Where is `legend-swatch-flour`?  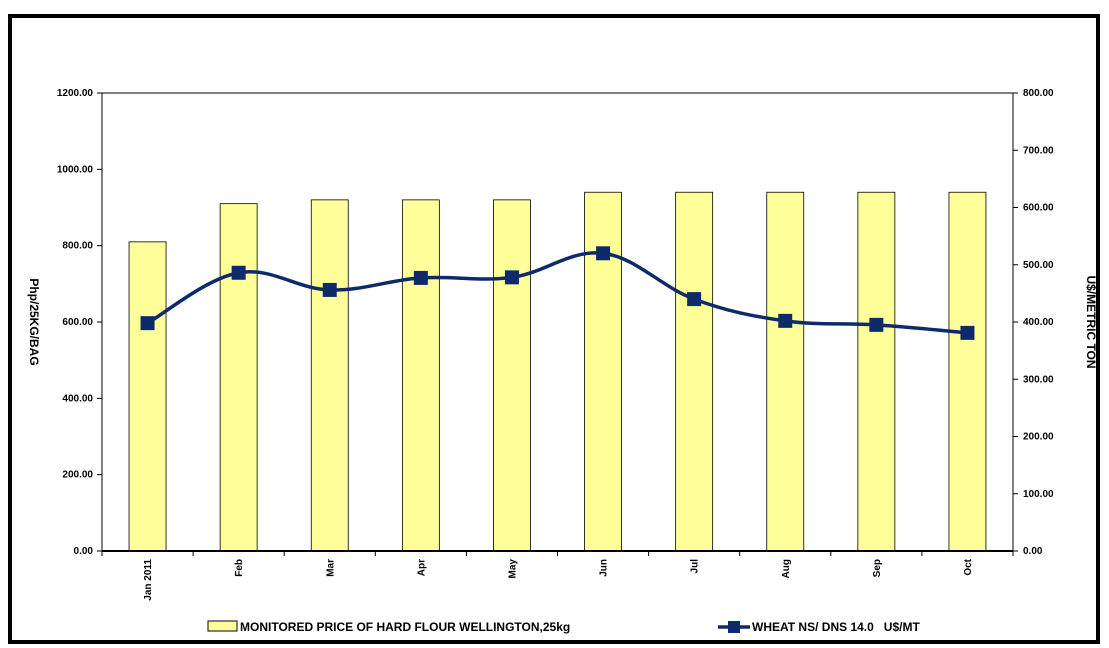 legend-swatch-flour is located at coordinates (222, 626).